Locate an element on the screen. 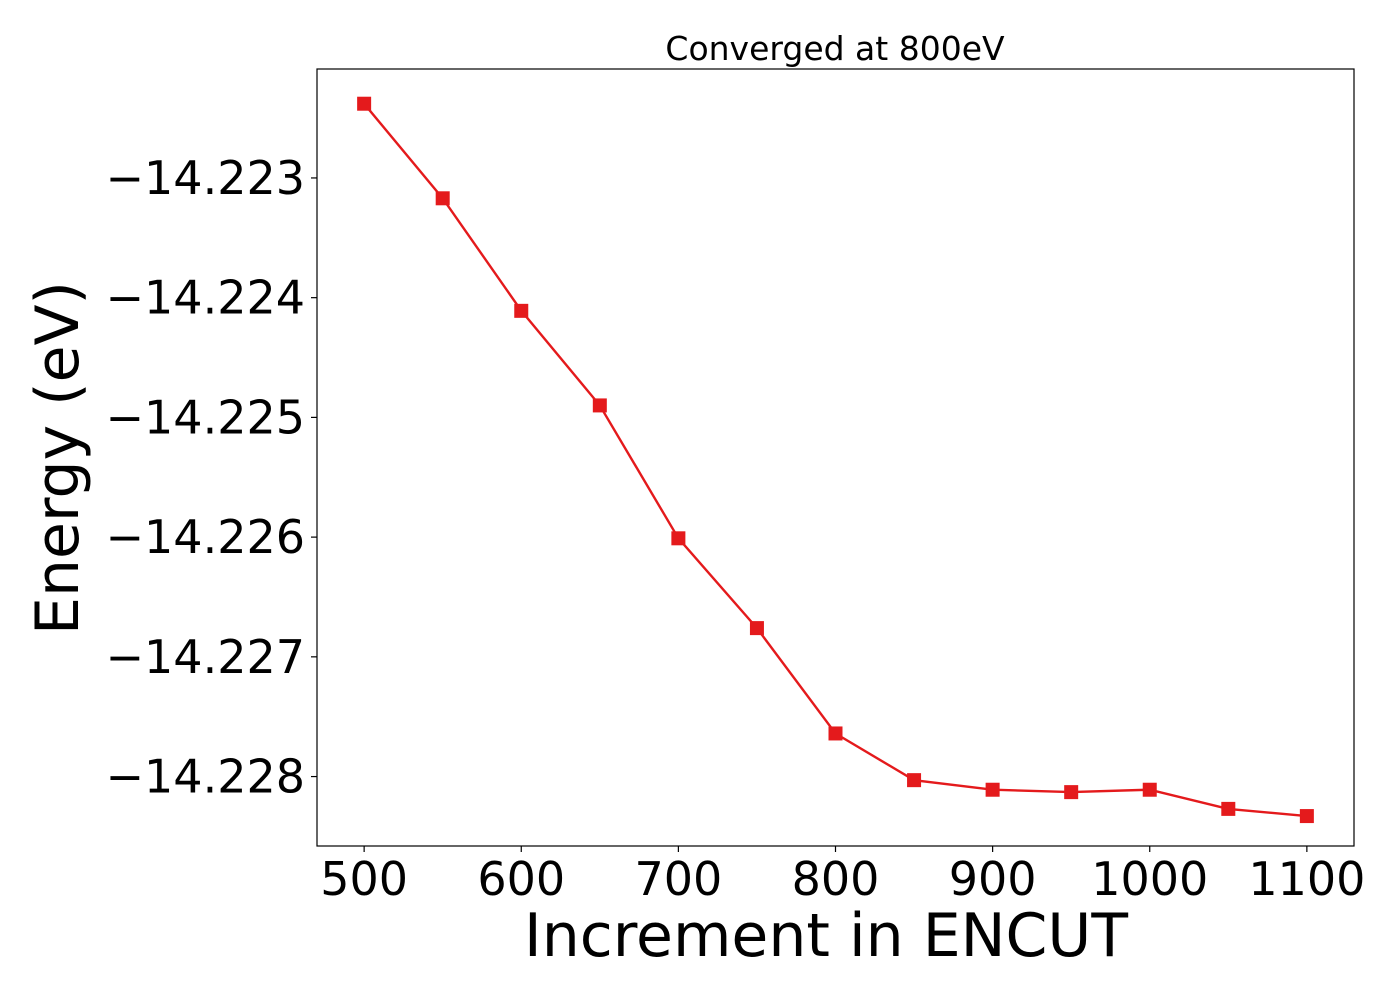  x-tick-label: 1100 is located at coordinates (1306, 879).